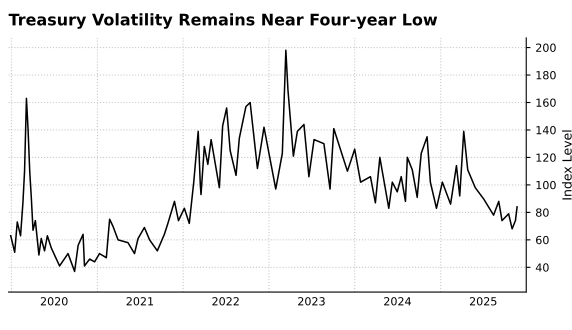 The height and width of the screenshot is (330, 572). I want to click on y-tick-label: 60, so click(542, 240).